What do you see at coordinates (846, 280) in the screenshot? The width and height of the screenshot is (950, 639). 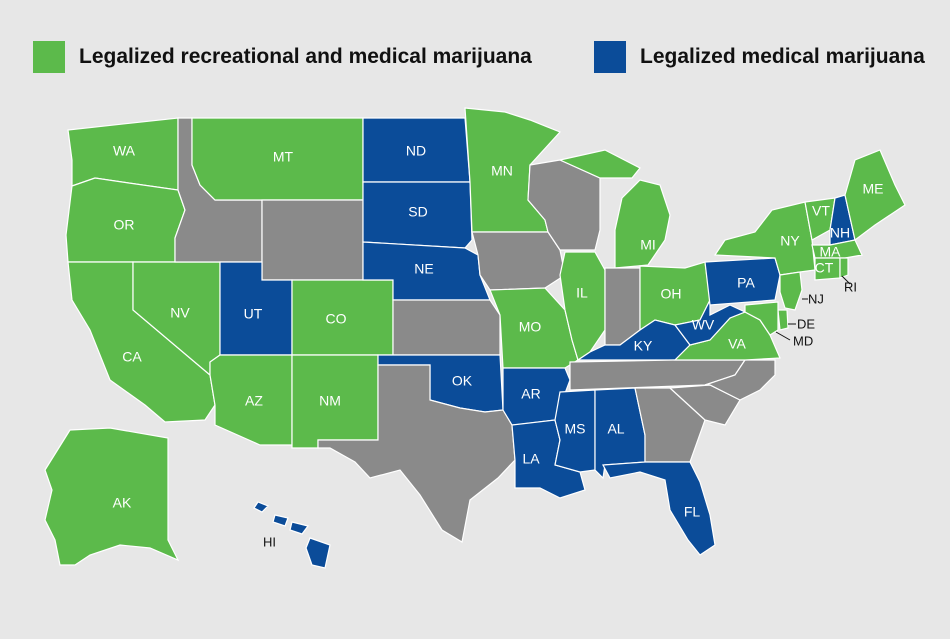 I see `leader-RI` at bounding box center [846, 280].